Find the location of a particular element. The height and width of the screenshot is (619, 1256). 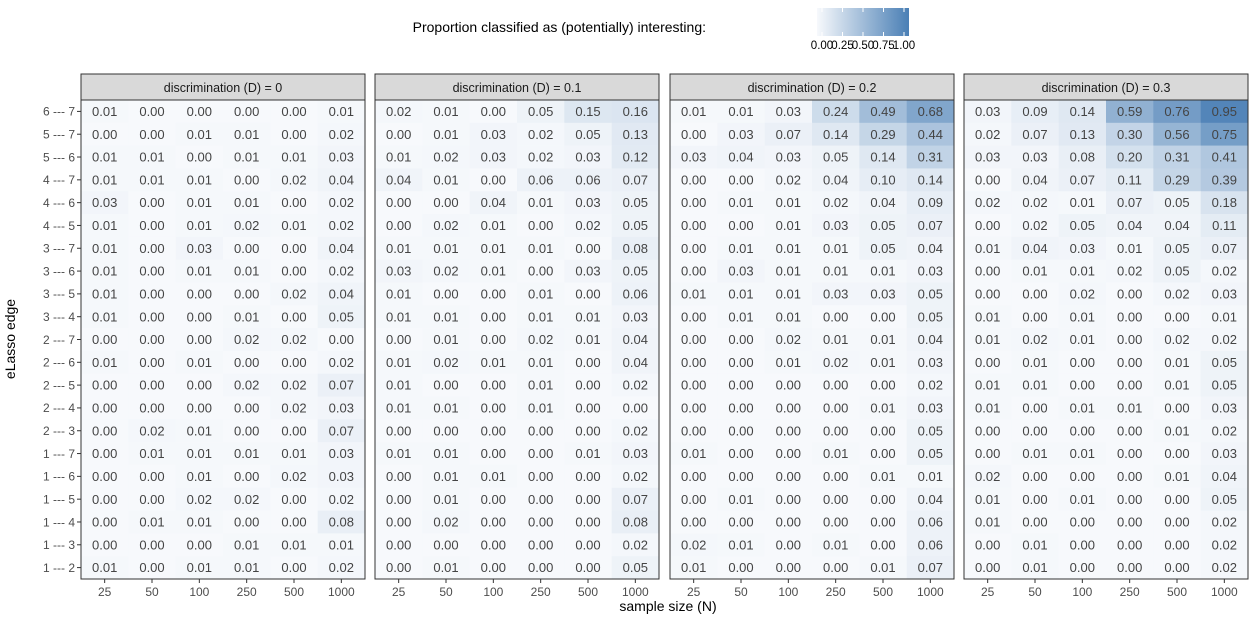

cell-value-label: 0.15 is located at coordinates (587, 111).